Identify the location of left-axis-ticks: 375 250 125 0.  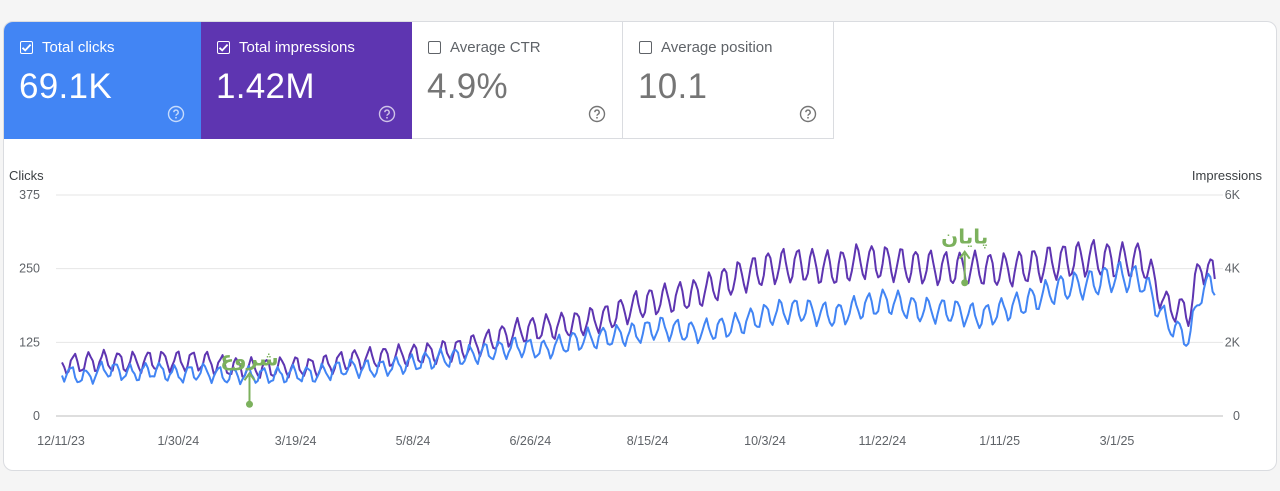
(29, 305).